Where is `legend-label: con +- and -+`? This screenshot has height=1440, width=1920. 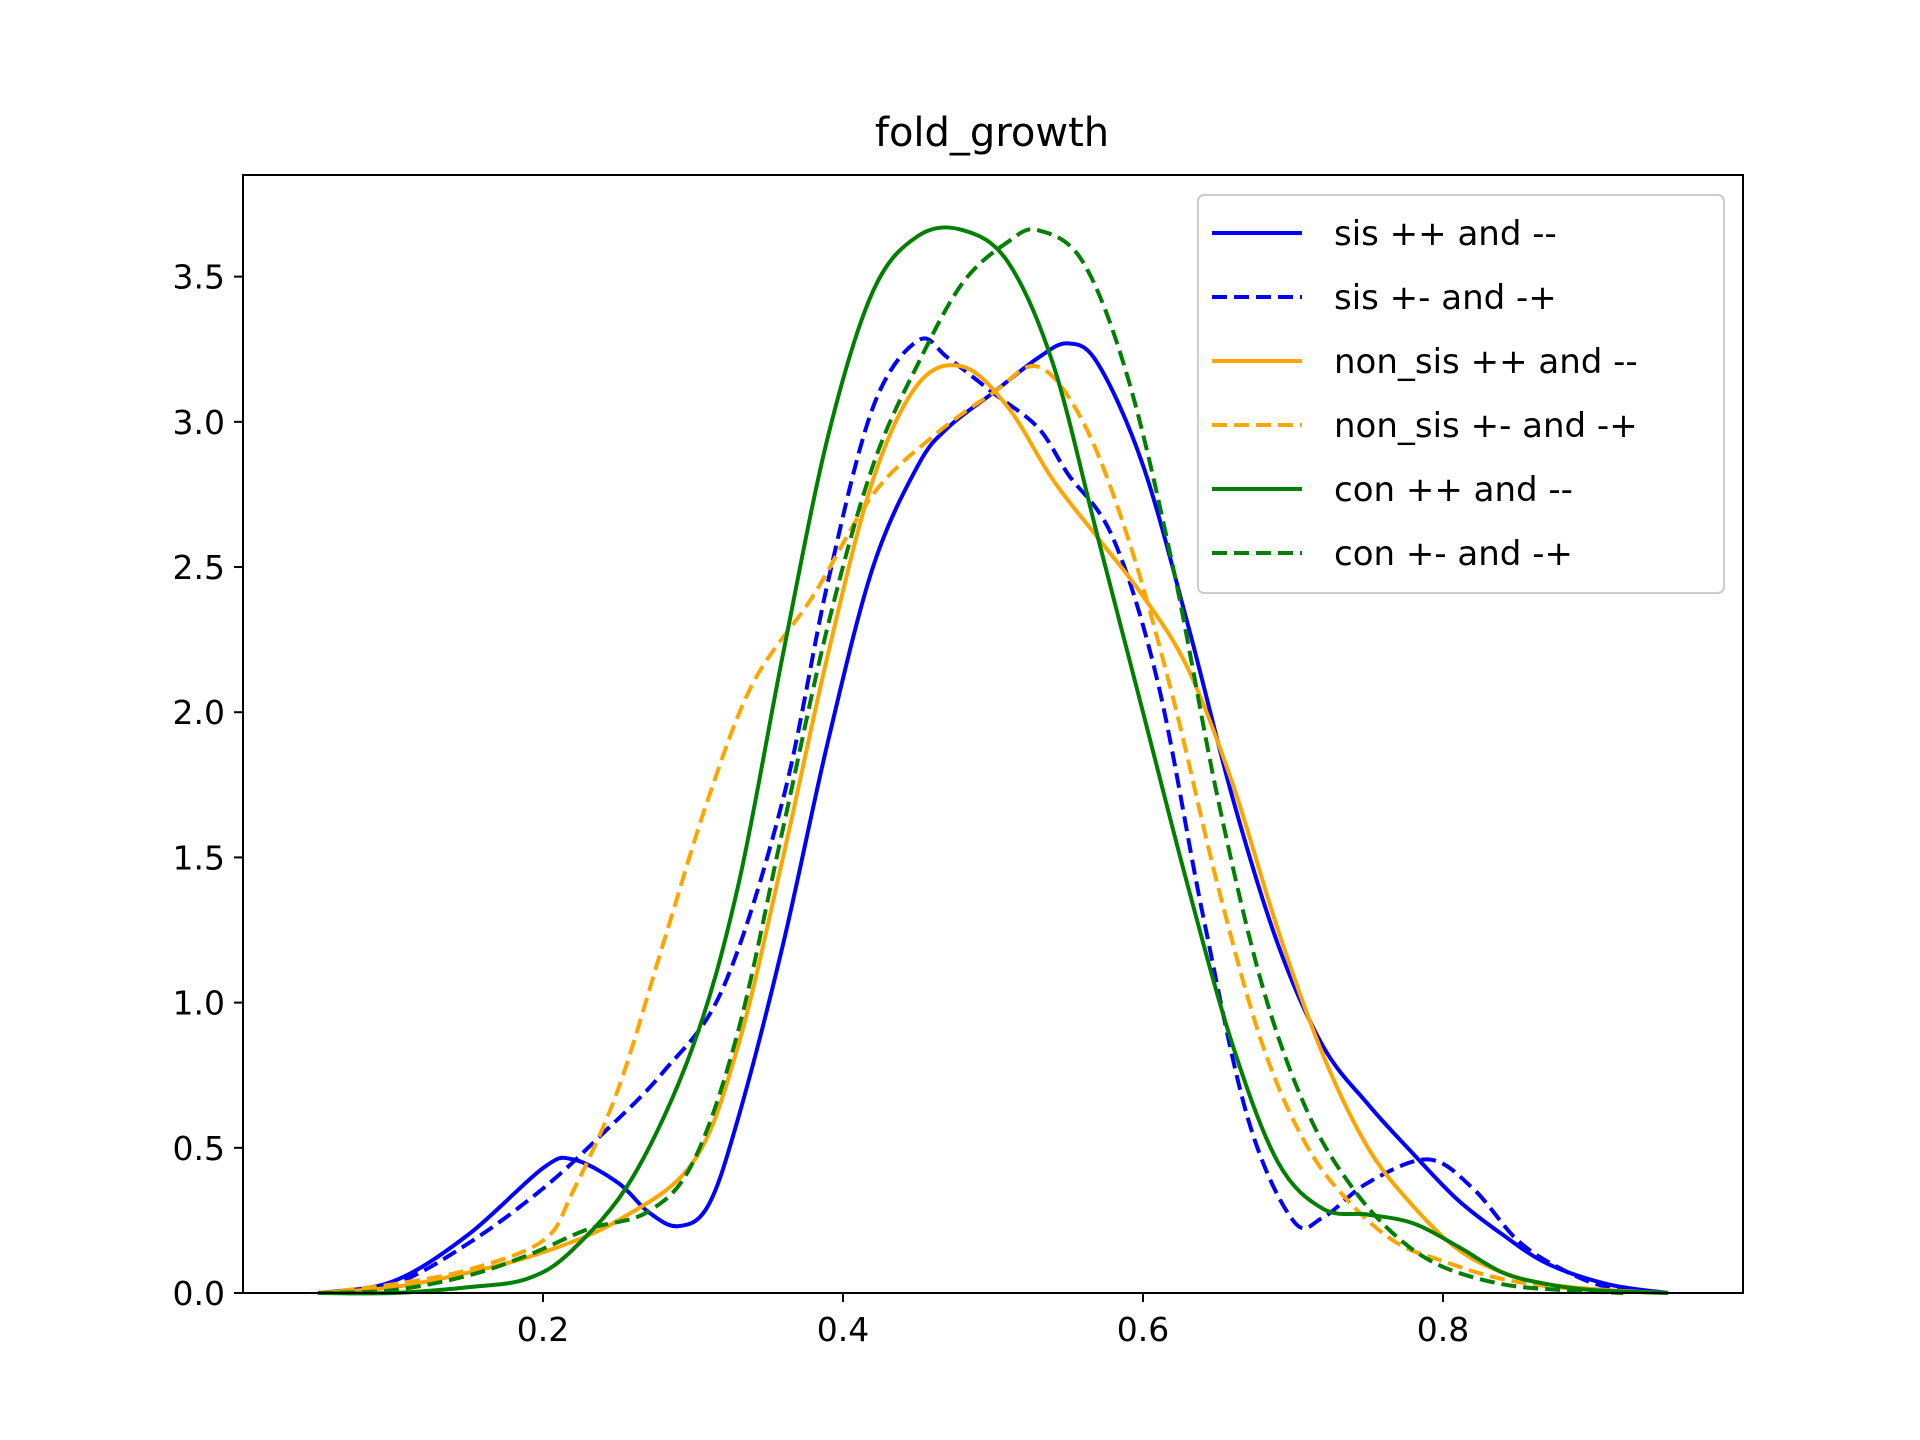 legend-label: con +- and -+ is located at coordinates (1453, 554).